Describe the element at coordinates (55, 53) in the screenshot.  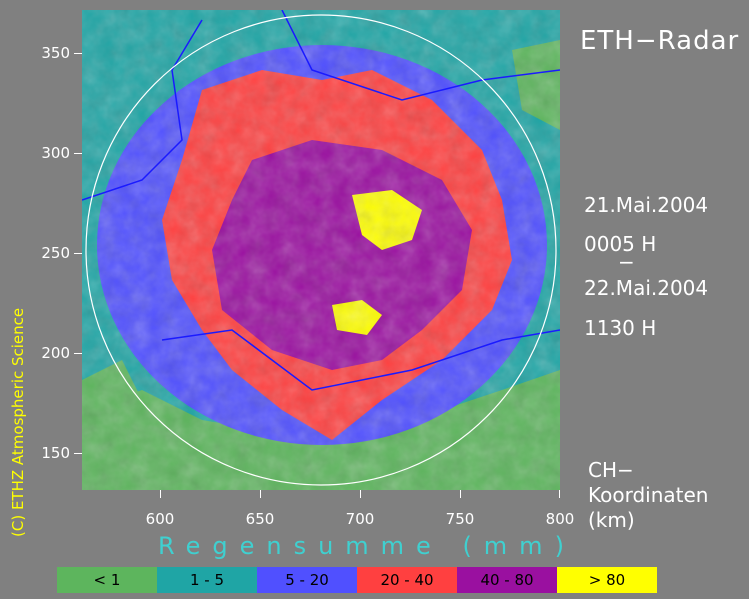
I see `y-tick-label: 350` at that location.